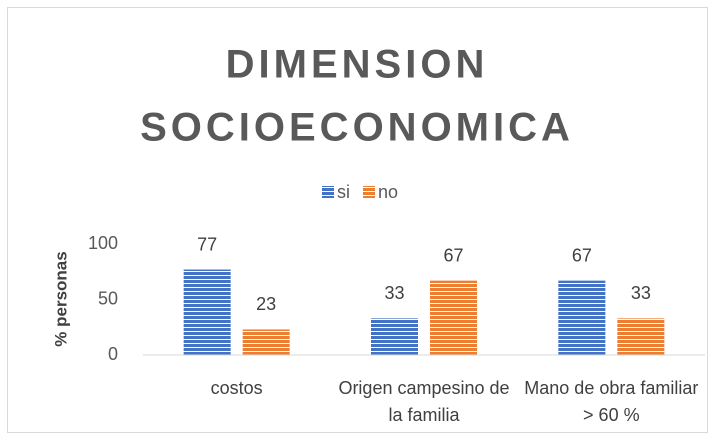  I want to click on legend-label: si, so click(343, 192).